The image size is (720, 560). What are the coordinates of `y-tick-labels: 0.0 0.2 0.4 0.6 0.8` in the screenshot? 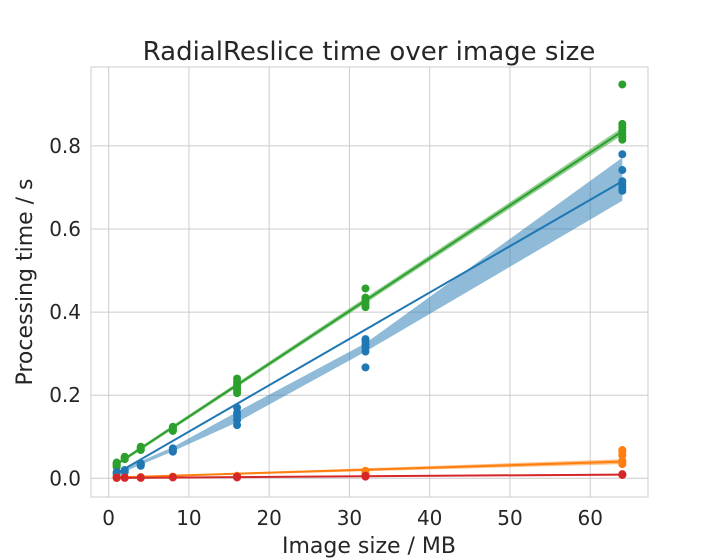 It's located at (65, 312).